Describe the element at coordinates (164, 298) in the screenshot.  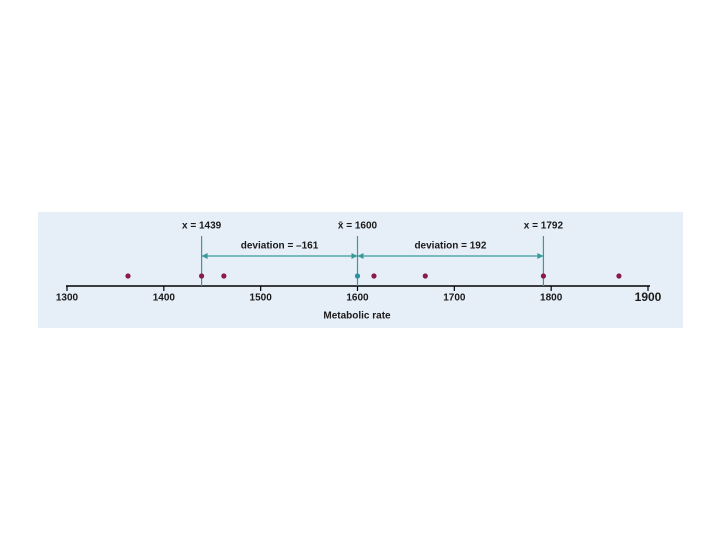
I see `x-tick-label: 1400` at that location.